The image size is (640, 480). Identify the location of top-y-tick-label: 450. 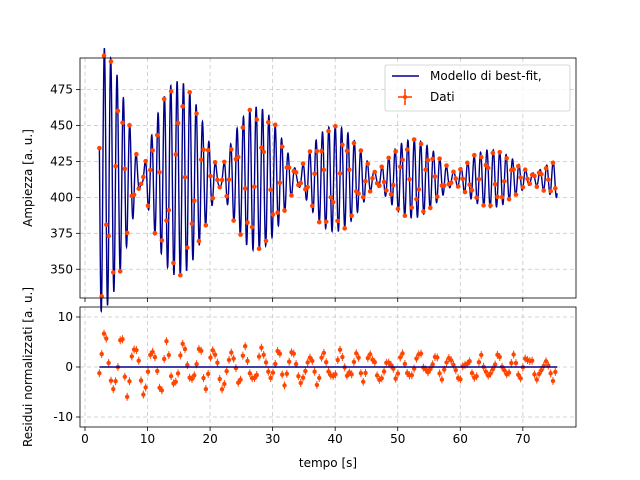
(61, 126).